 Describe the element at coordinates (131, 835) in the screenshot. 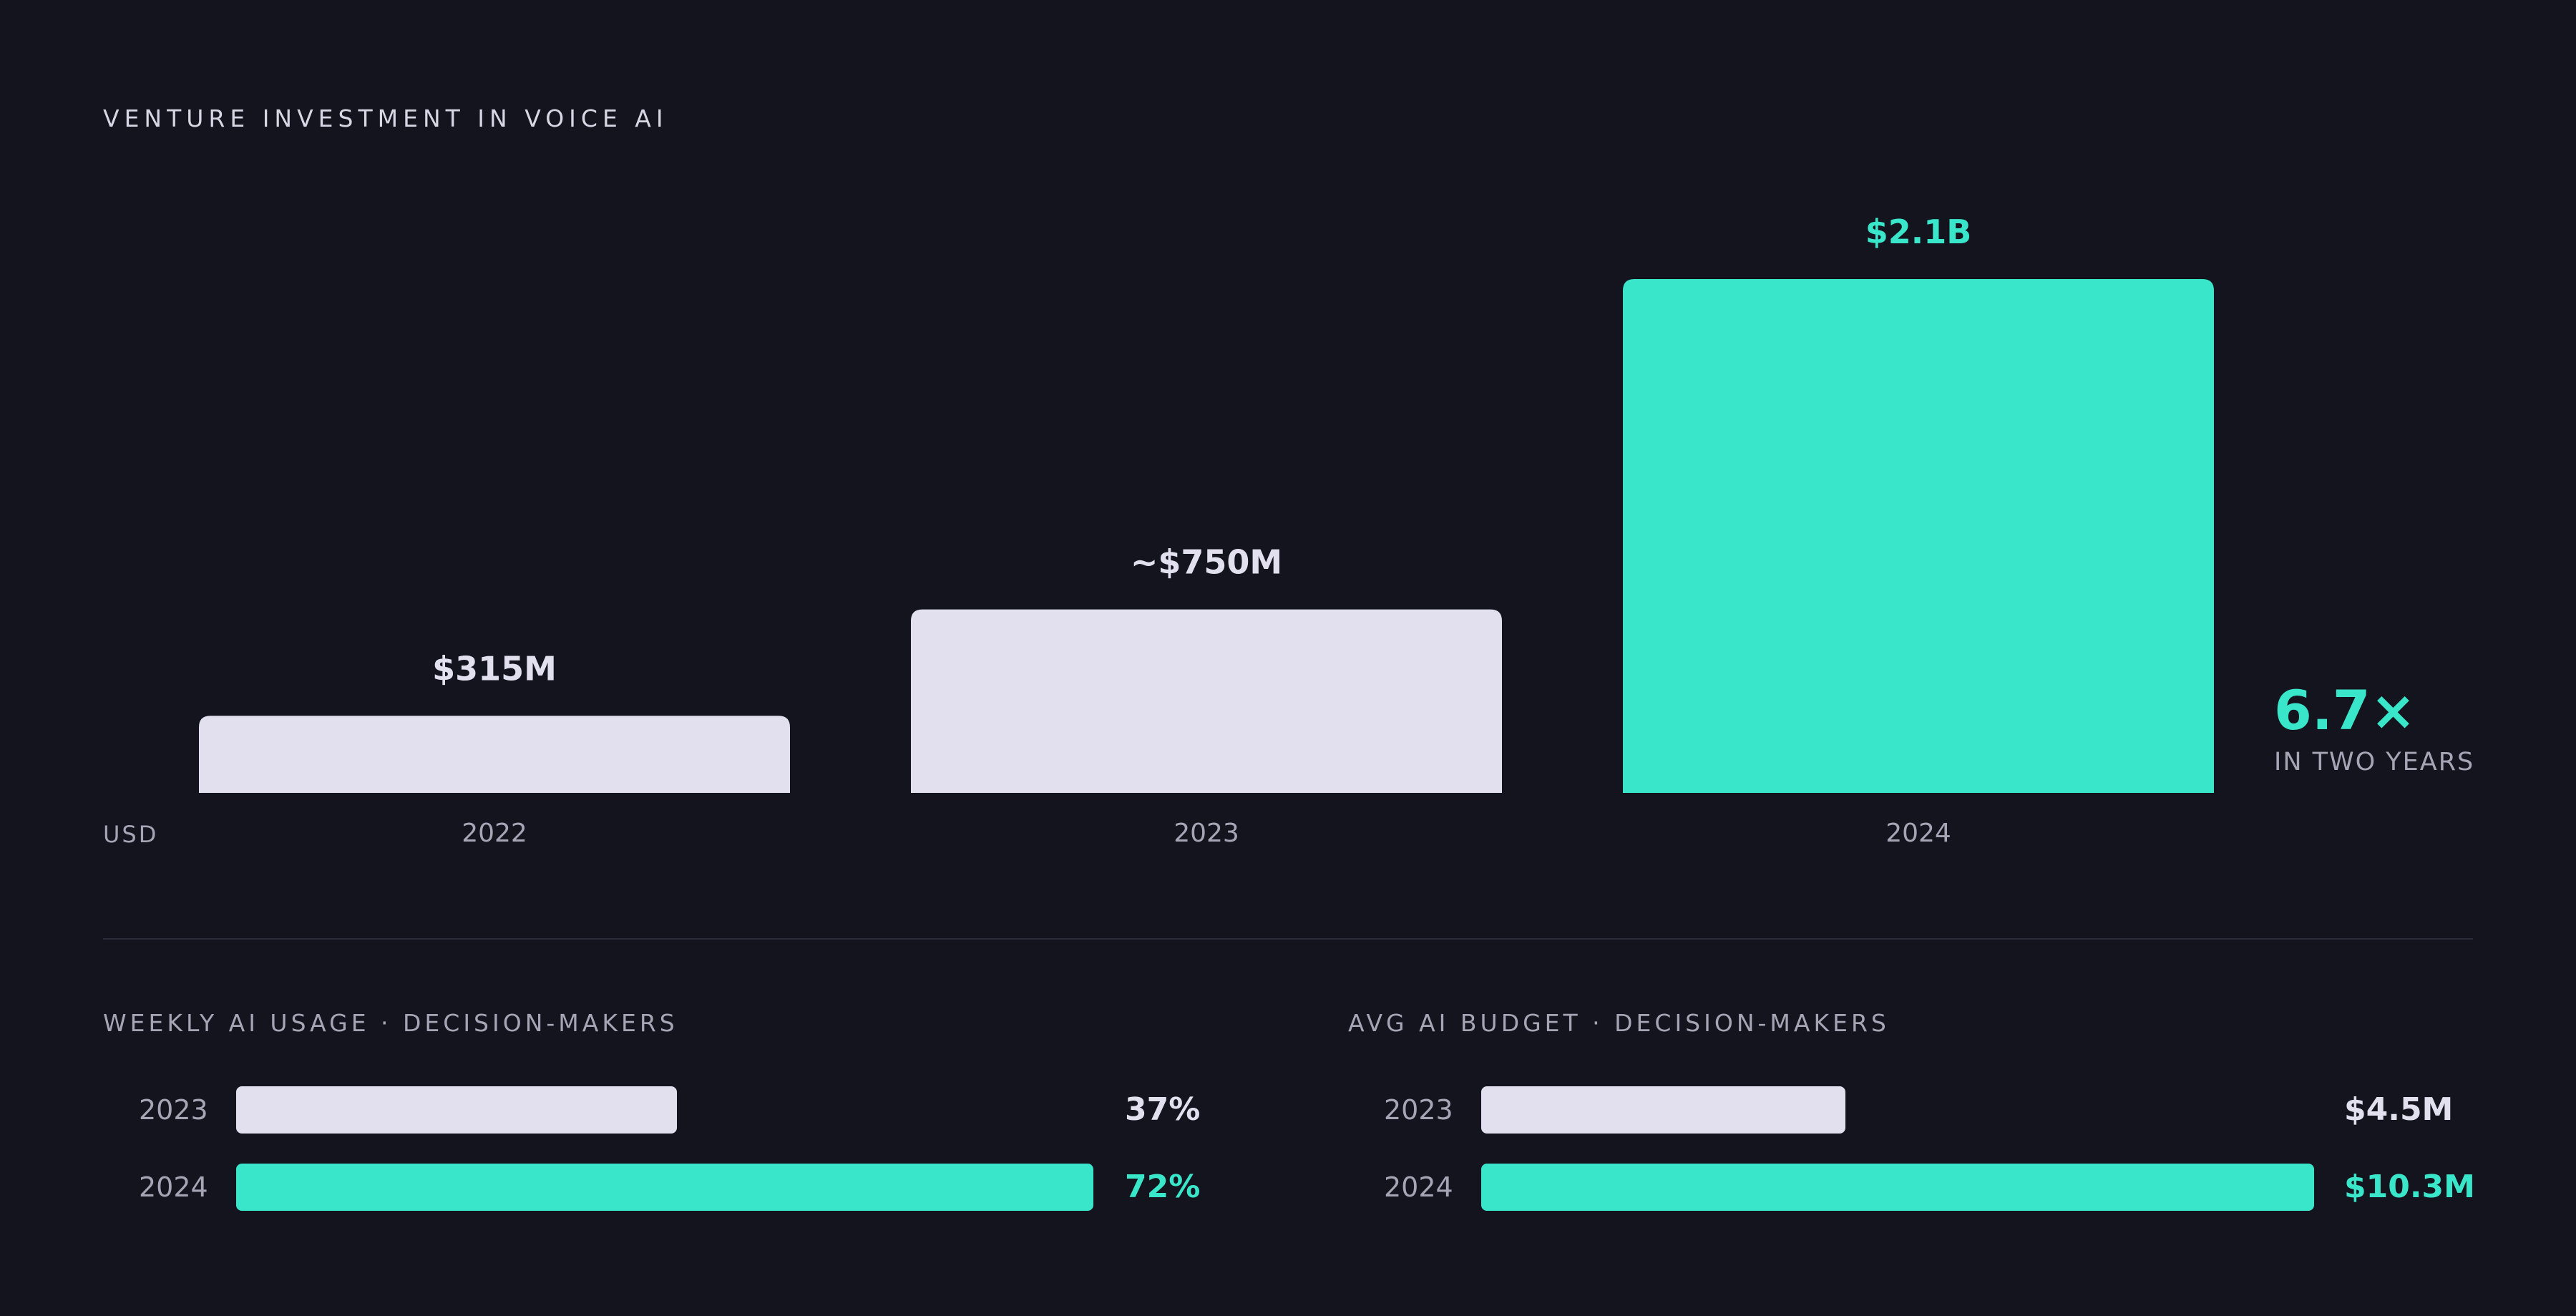

I see `currency-label: USD` at that location.